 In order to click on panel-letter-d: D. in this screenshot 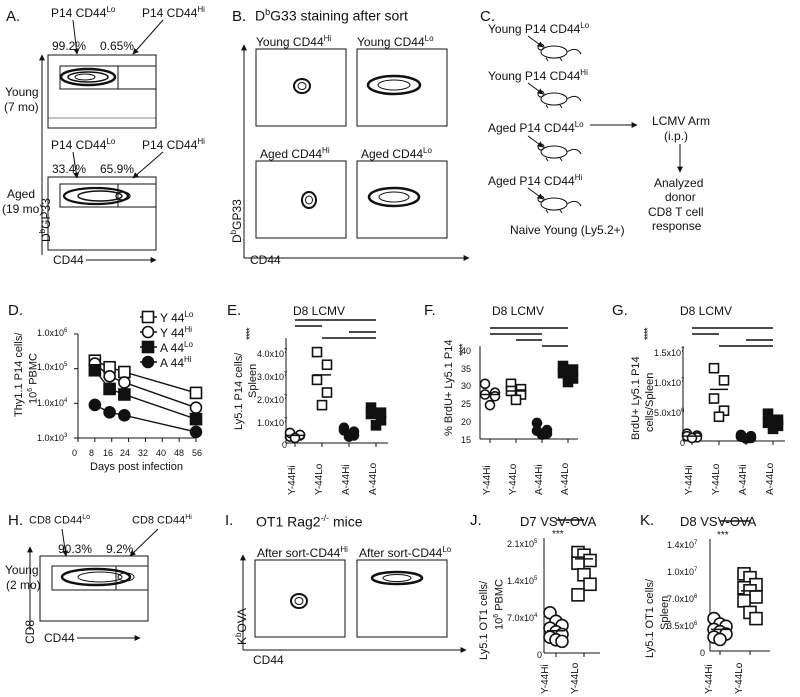, I will do `click(15, 310)`.